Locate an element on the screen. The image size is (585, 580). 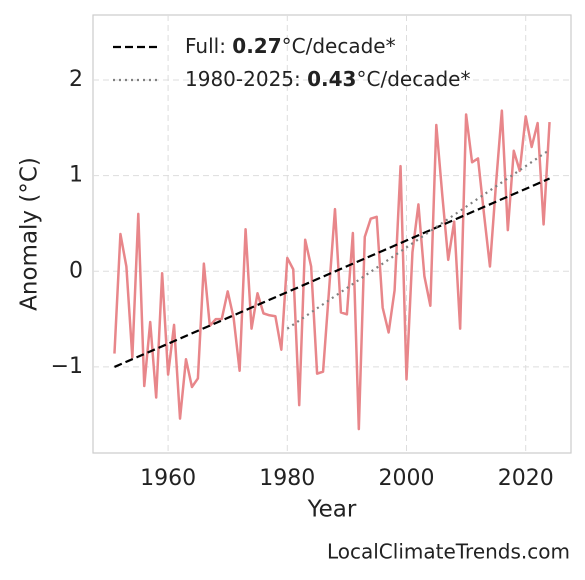
y-tick-label: 2 is located at coordinates (76, 79).